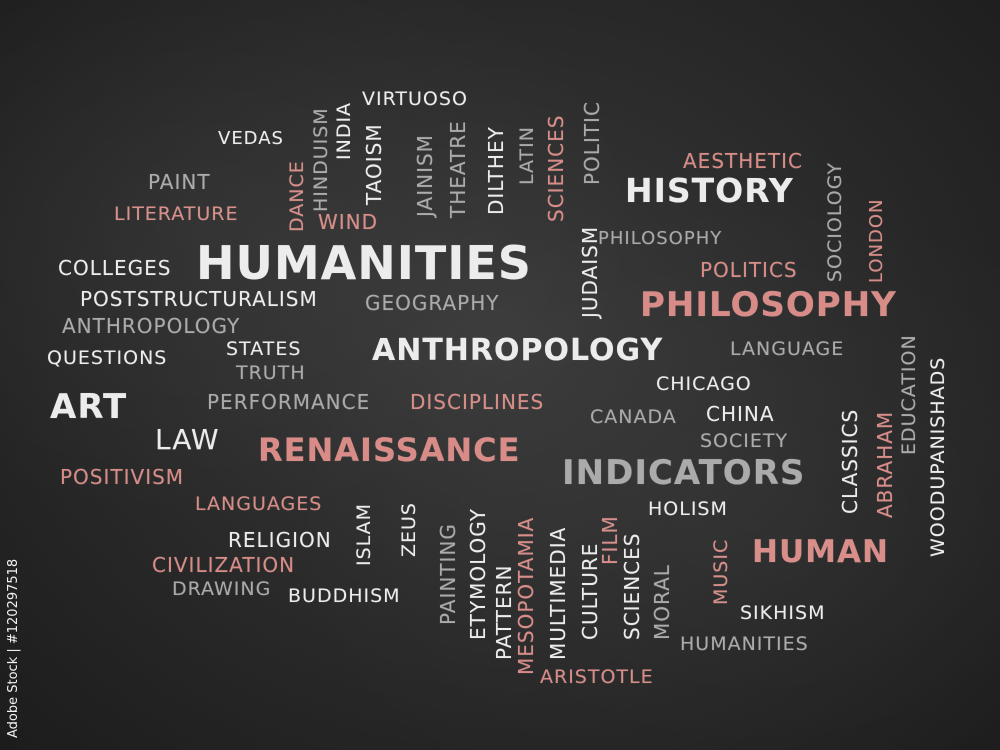 This screenshot has width=1000, height=750. I want to click on word-multimedia: MULTIMEDIA, so click(558, 593).